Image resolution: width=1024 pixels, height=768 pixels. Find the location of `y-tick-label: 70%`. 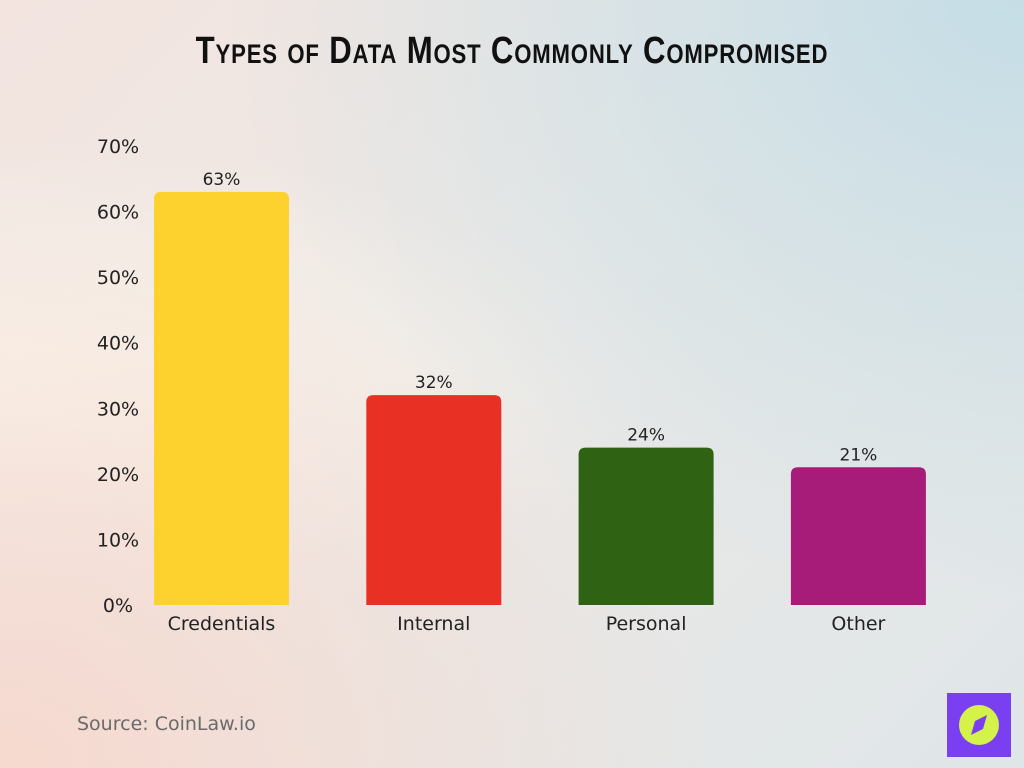

y-tick-label: 70% is located at coordinates (118, 147).